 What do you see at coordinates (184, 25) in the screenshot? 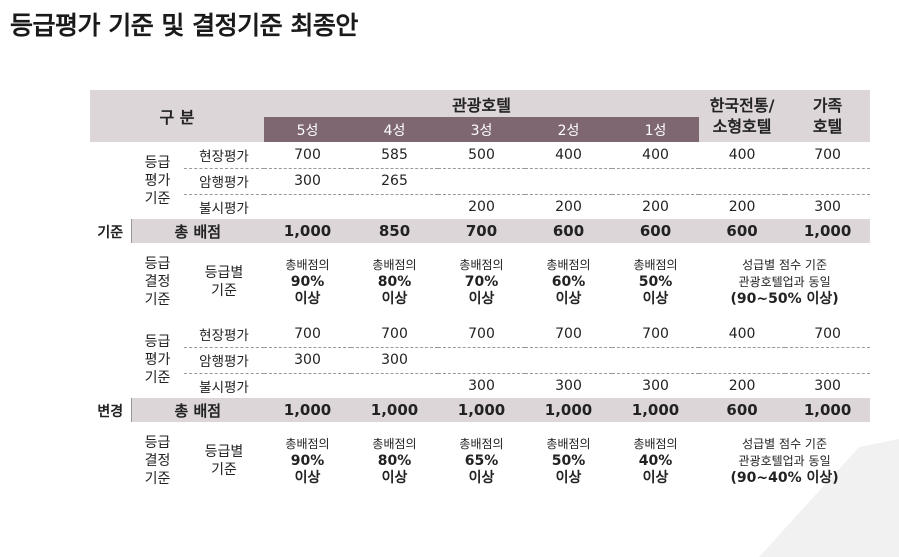
I see `page-title: 등급평가 기준 및 결정기준 최종안` at bounding box center [184, 25].